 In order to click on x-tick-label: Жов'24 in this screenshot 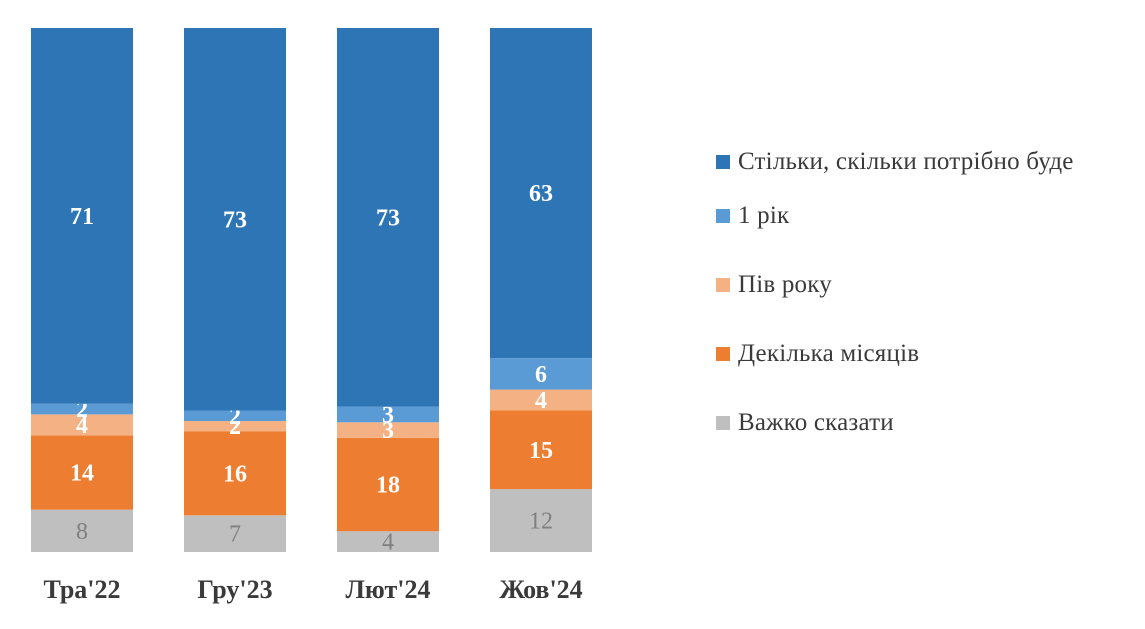, I will do `click(540, 589)`.